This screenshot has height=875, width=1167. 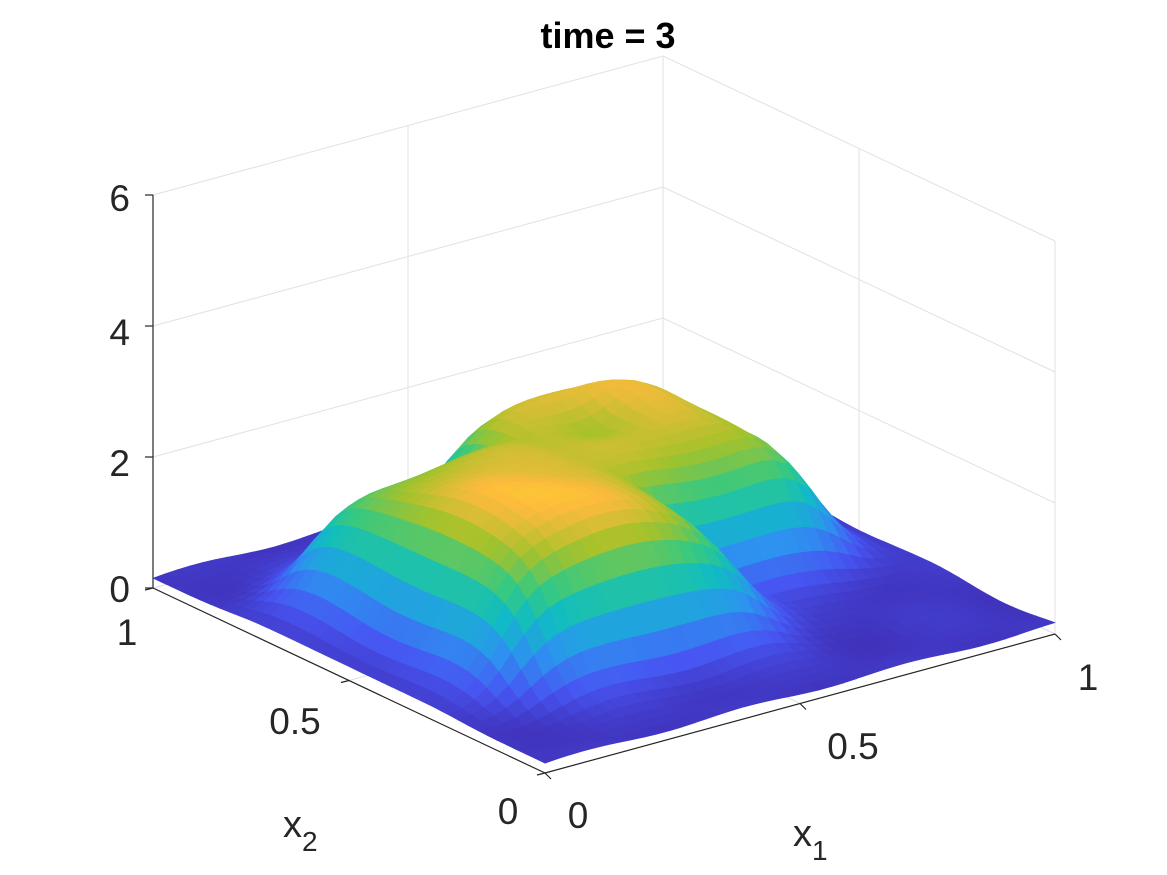 What do you see at coordinates (810, 839) in the screenshot?
I see `x1-axis-label: x1` at bounding box center [810, 839].